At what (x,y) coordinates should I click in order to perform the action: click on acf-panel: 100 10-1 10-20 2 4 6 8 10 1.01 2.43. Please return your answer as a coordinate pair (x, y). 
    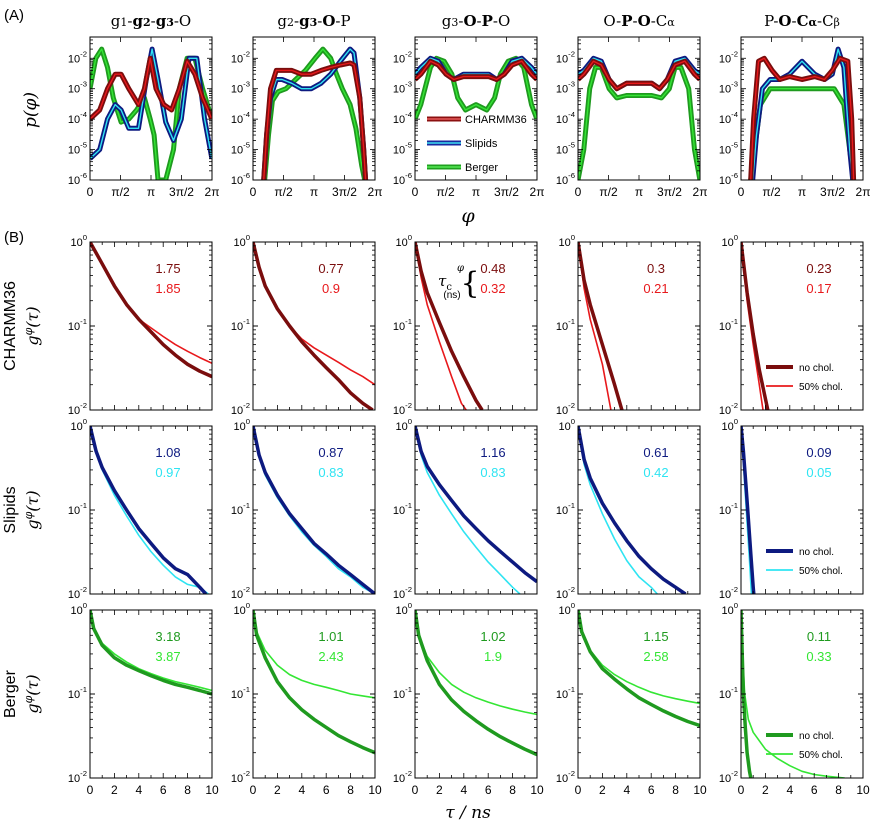
    Looking at the image, I should click on (306, 699).